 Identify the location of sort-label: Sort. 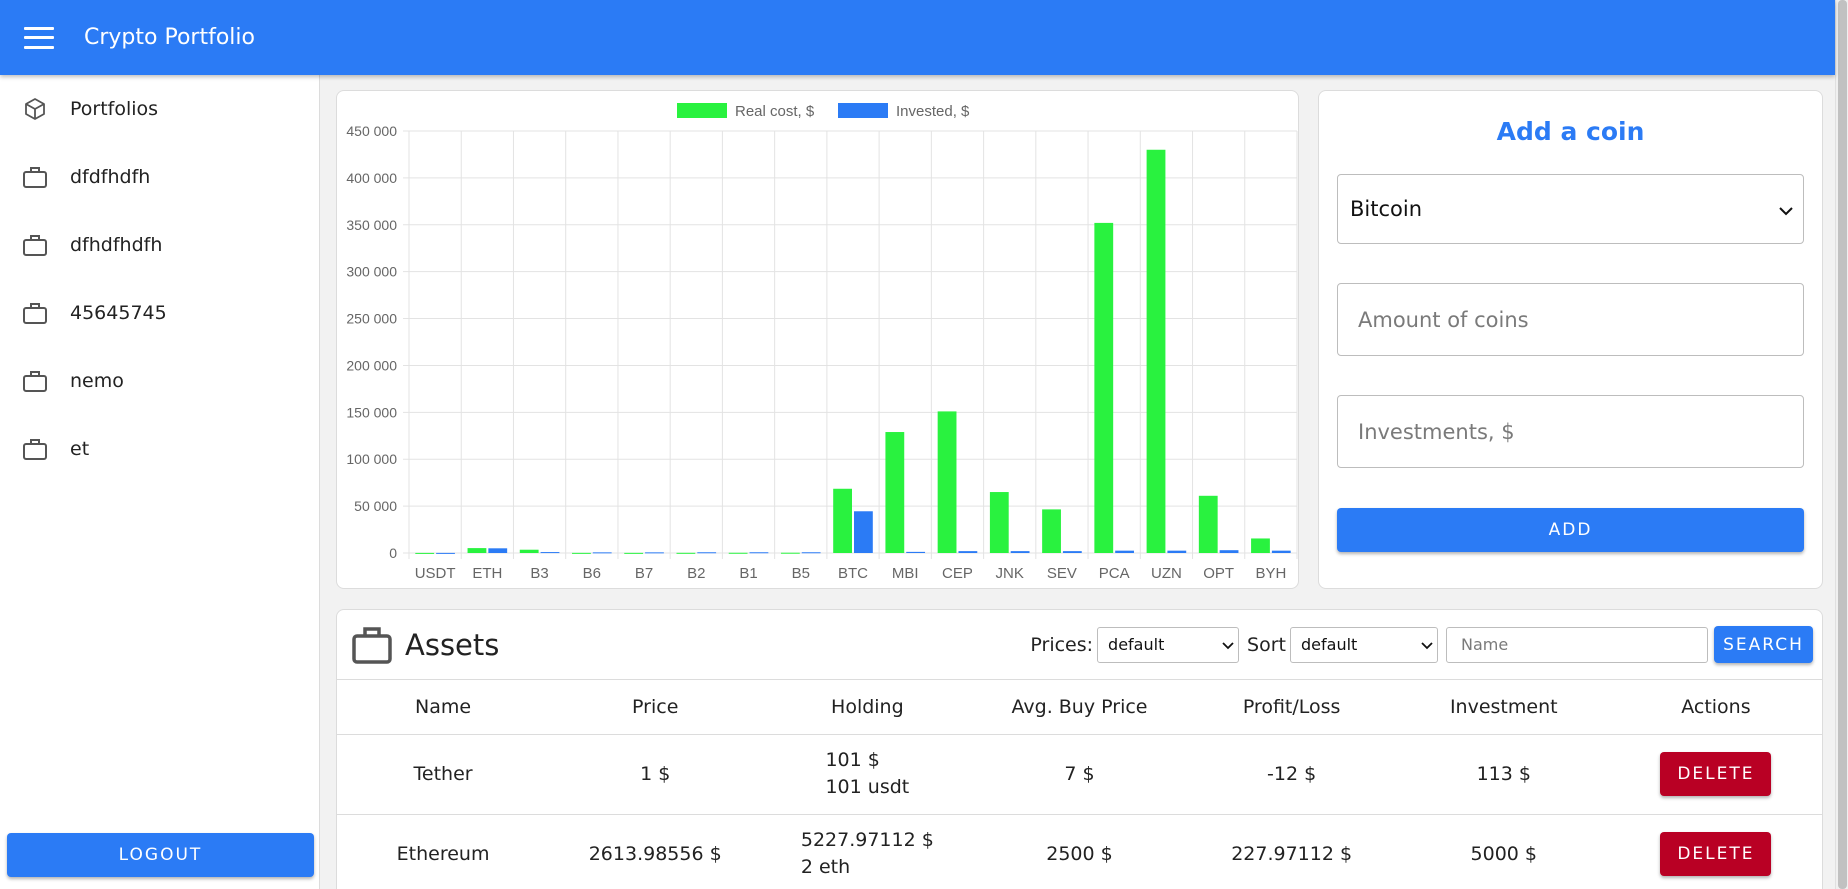
(1266, 644).